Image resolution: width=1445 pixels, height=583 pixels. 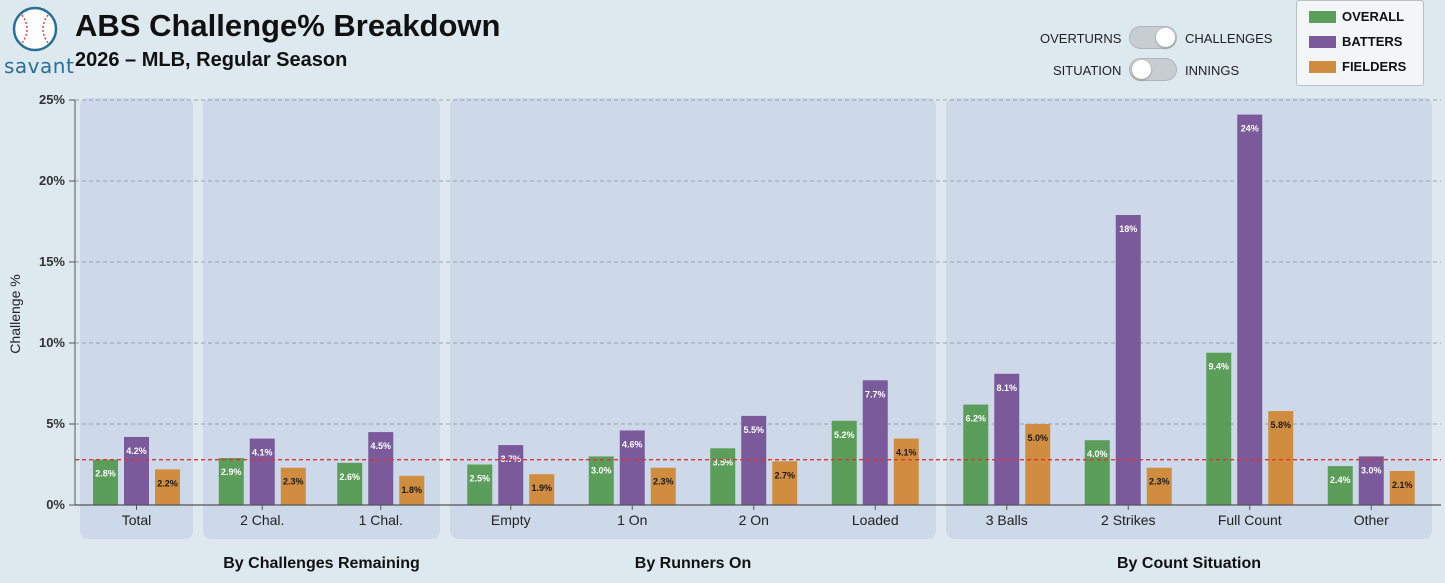 I want to click on group-label: By Count Situation, so click(x=1189, y=563).